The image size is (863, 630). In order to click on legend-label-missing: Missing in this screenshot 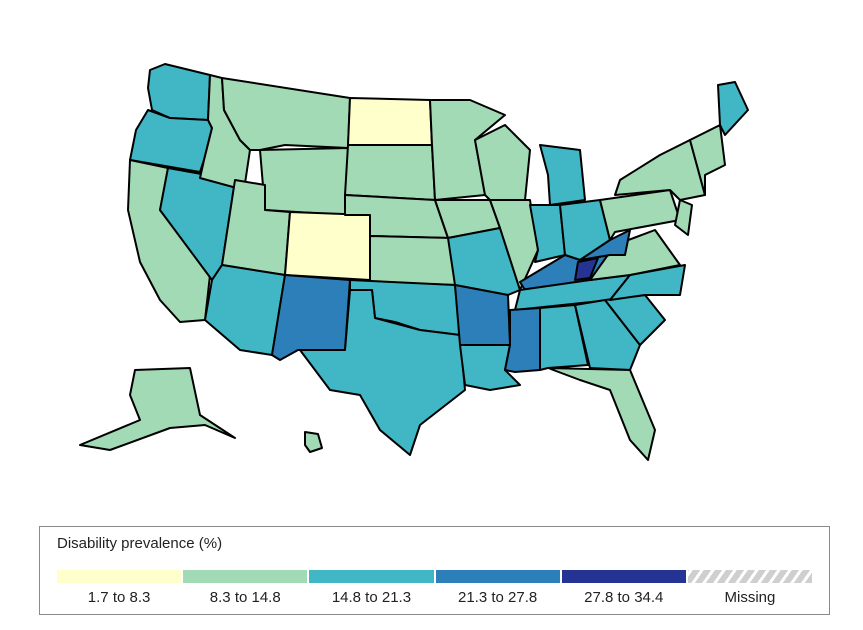, I will do `click(750, 597)`.